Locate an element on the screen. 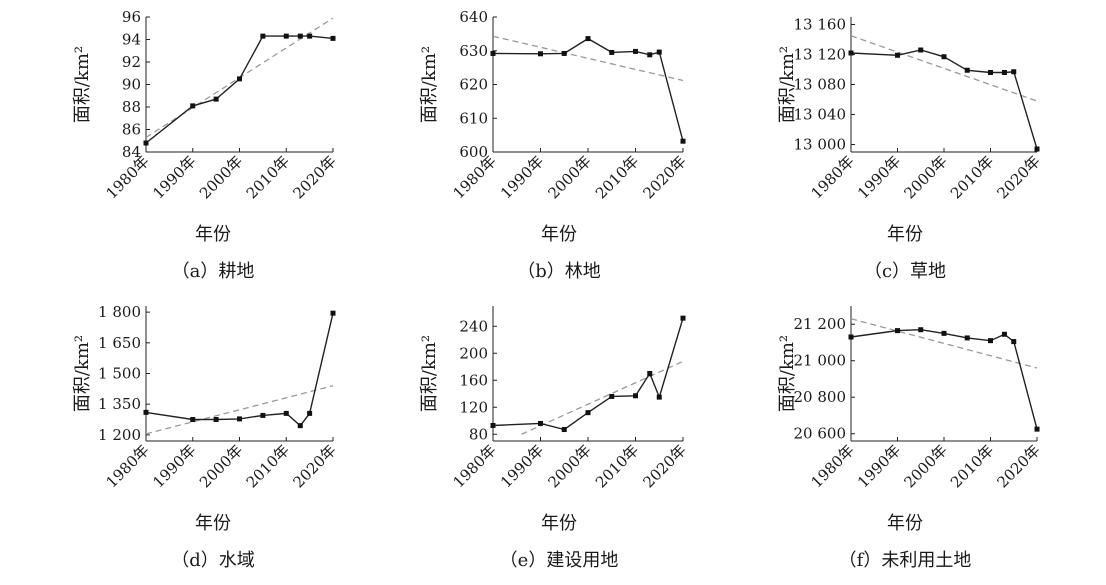 The width and height of the screenshot is (1106, 585). y-tick-label: 20 800 is located at coordinates (820, 397).